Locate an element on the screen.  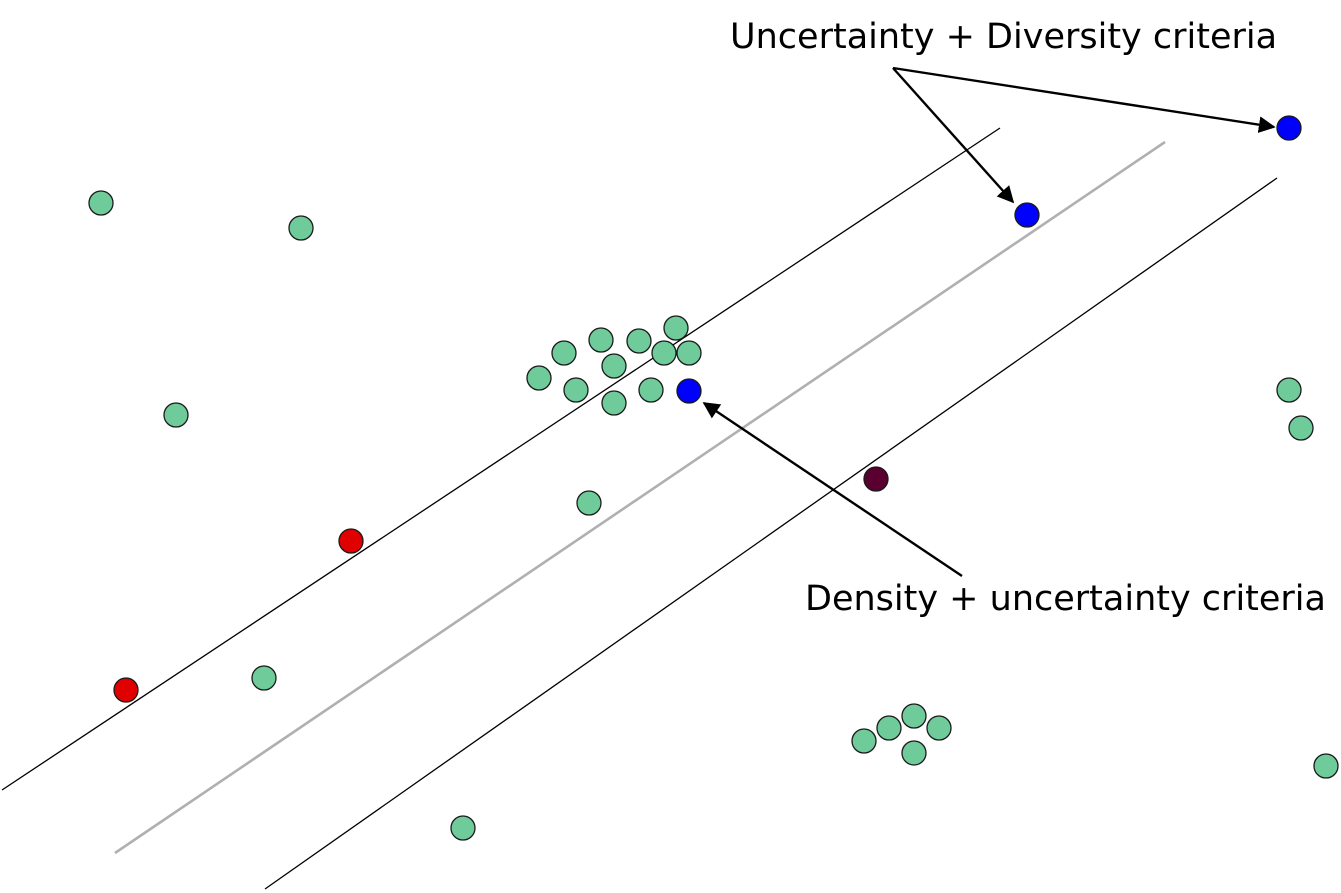
arrow-to-far-selected-point is located at coordinates (1084, 99).